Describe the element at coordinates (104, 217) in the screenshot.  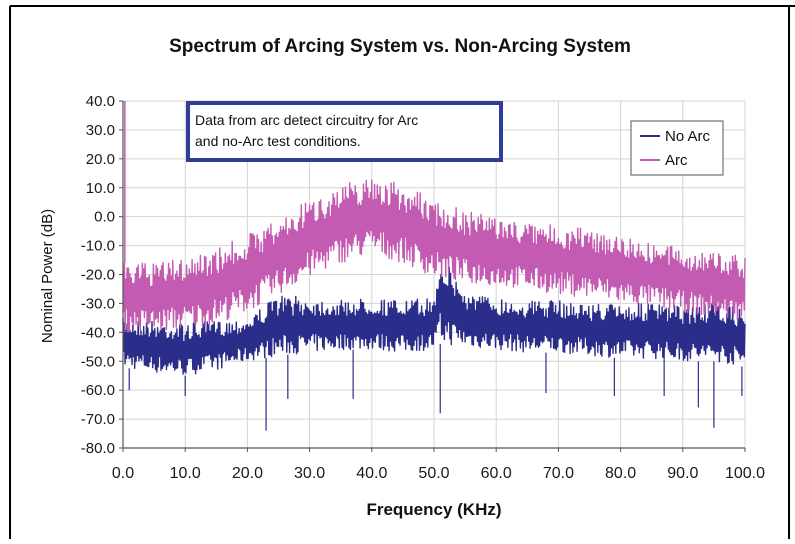
I see `y-tick-label: 0.0` at that location.